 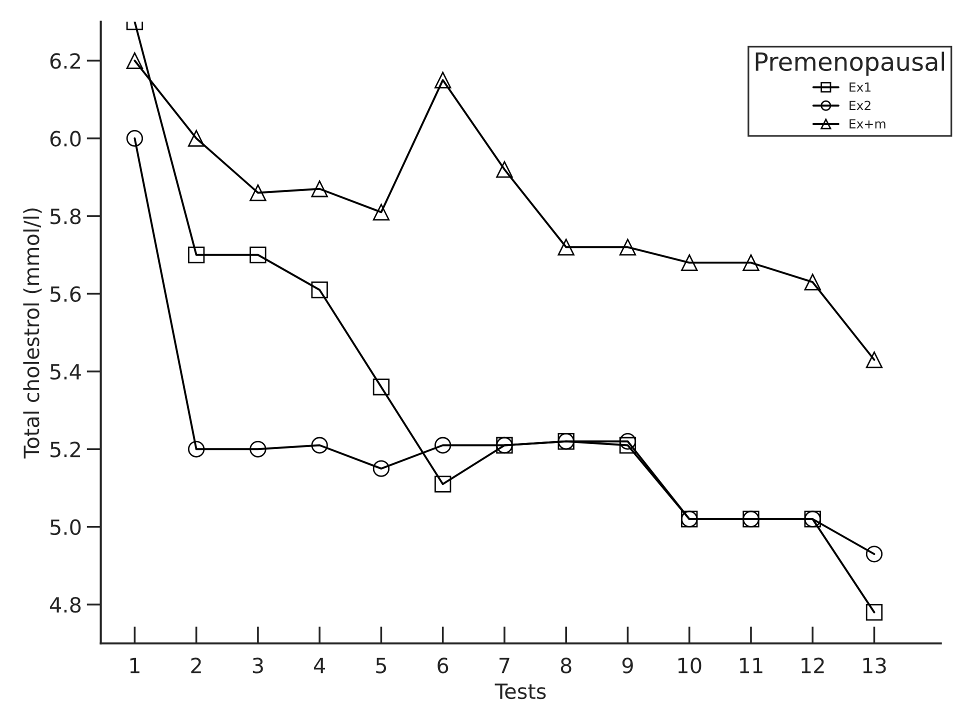 I want to click on x-tick-label: 3, so click(x=257, y=666).